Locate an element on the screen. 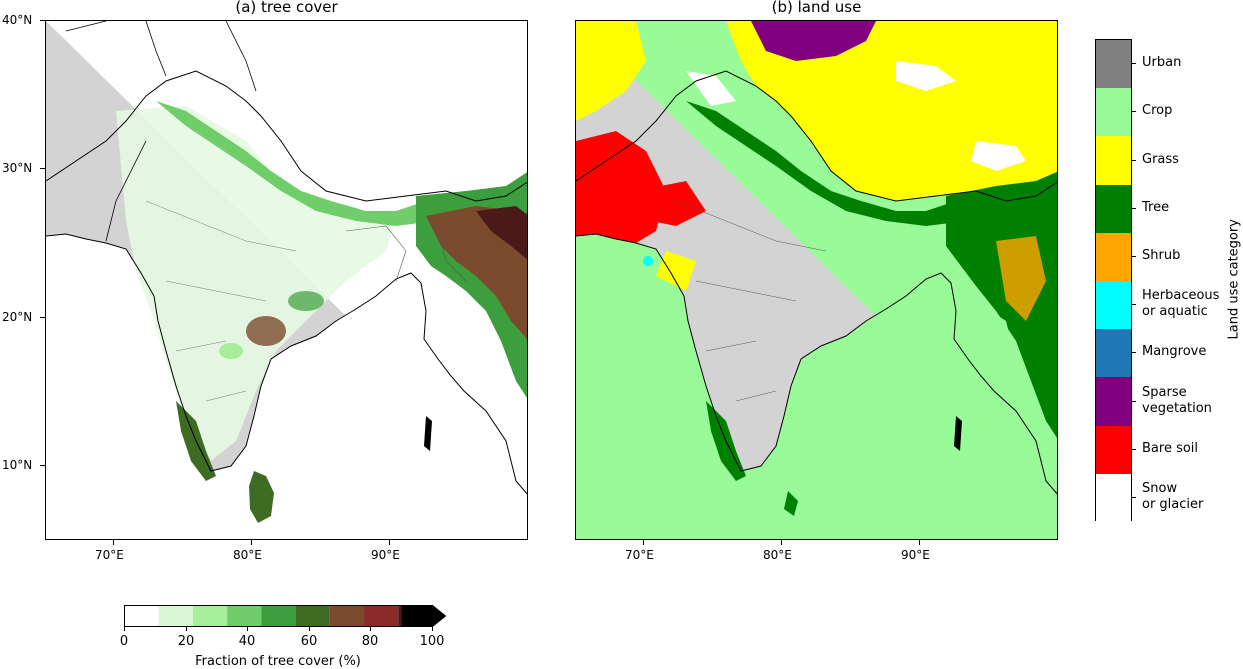 The height and width of the screenshot is (669, 1243). tree-cover-tick-label: 40 is located at coordinates (247, 641).